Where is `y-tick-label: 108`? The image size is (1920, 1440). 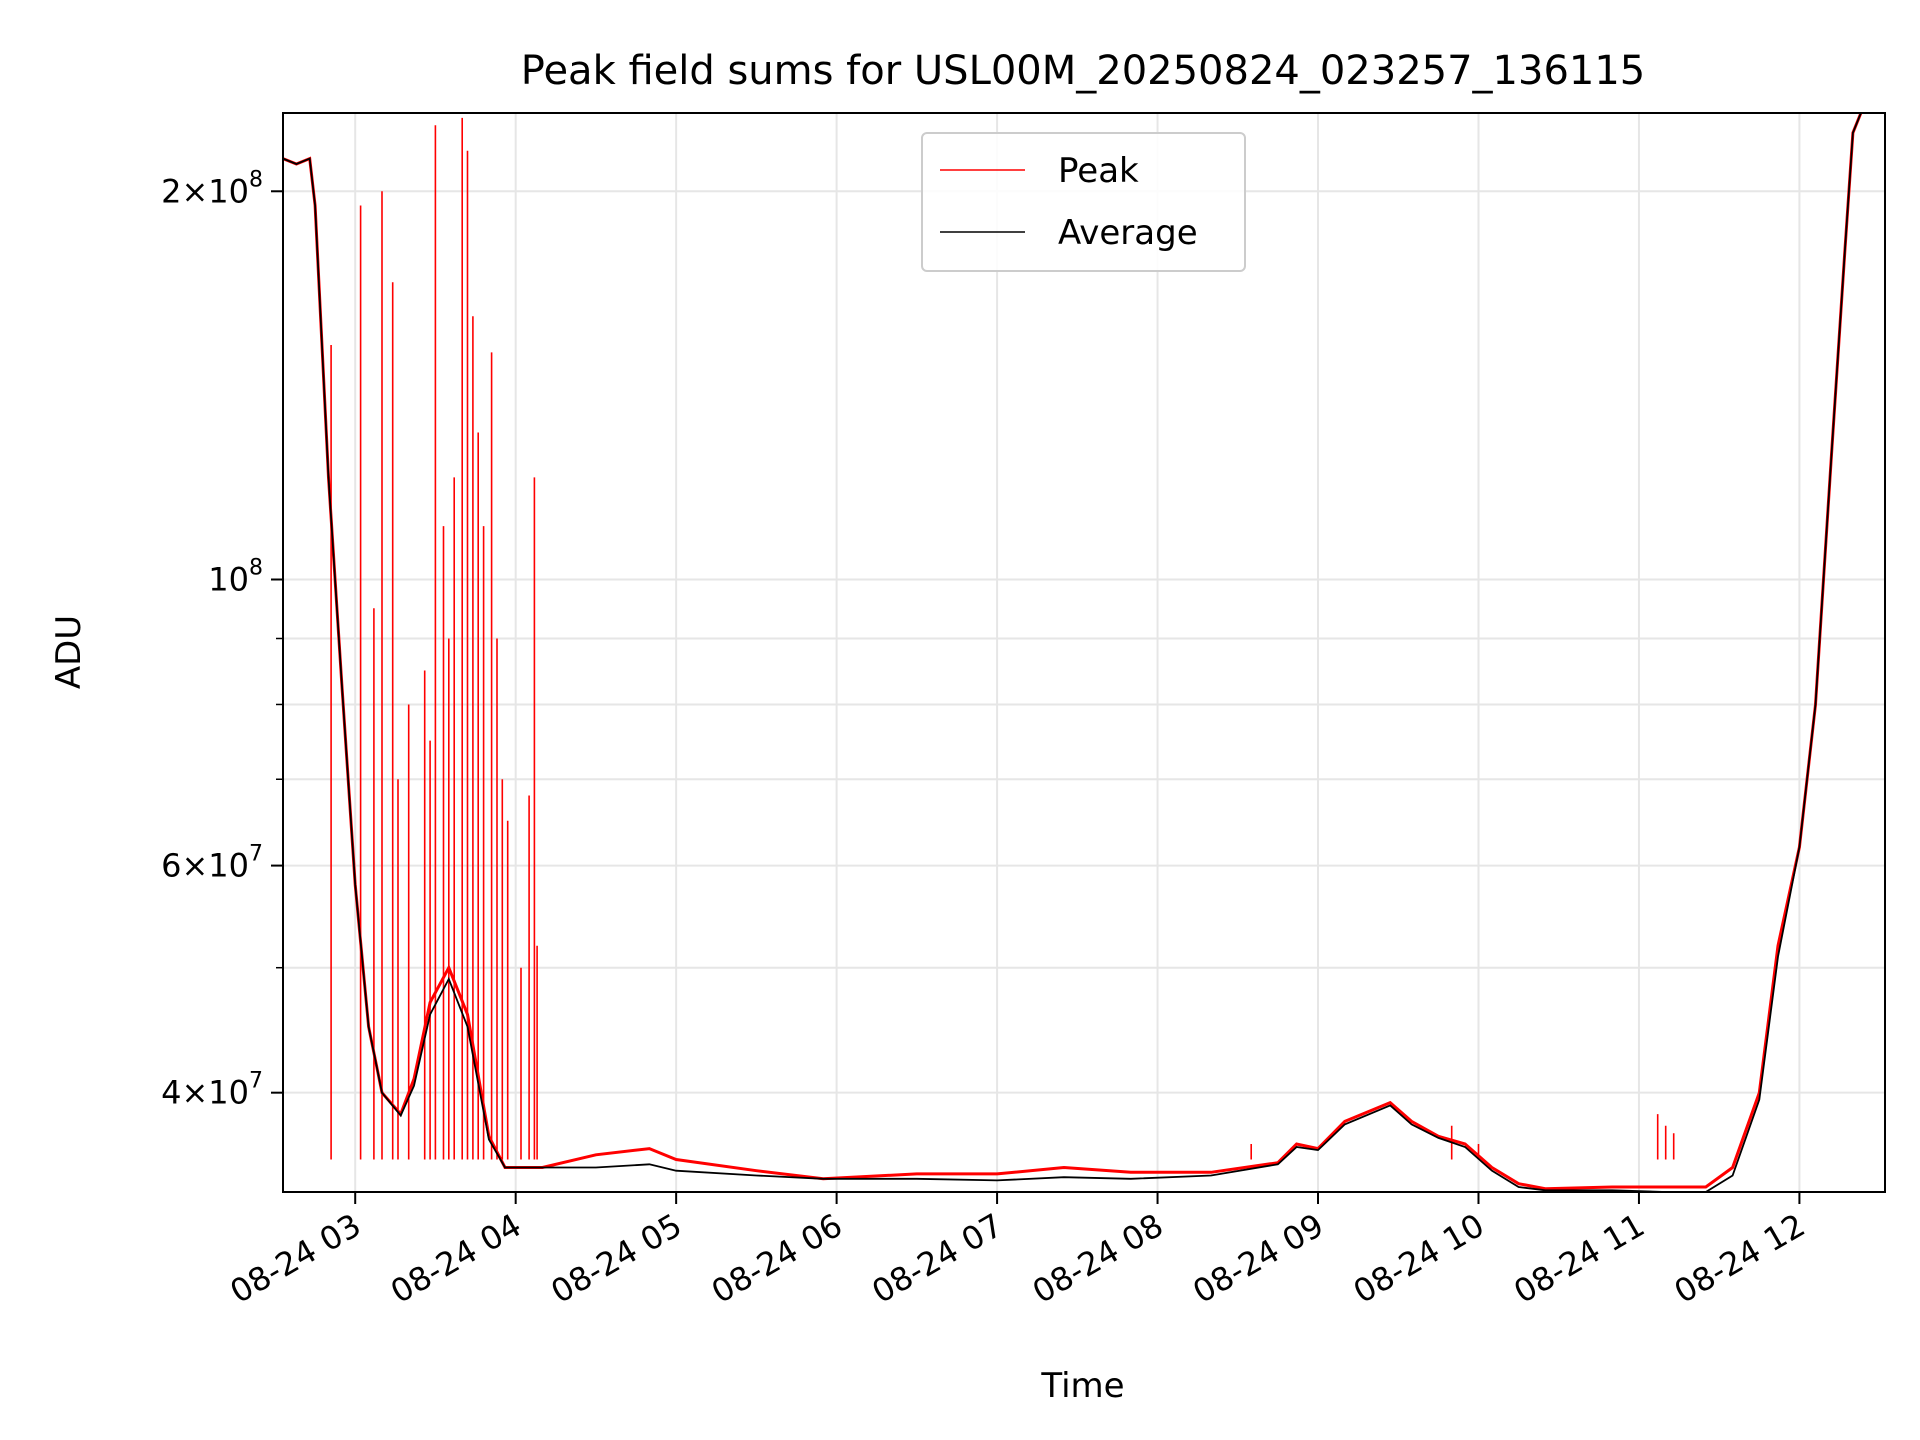 y-tick-label: 108 is located at coordinates (235, 576).